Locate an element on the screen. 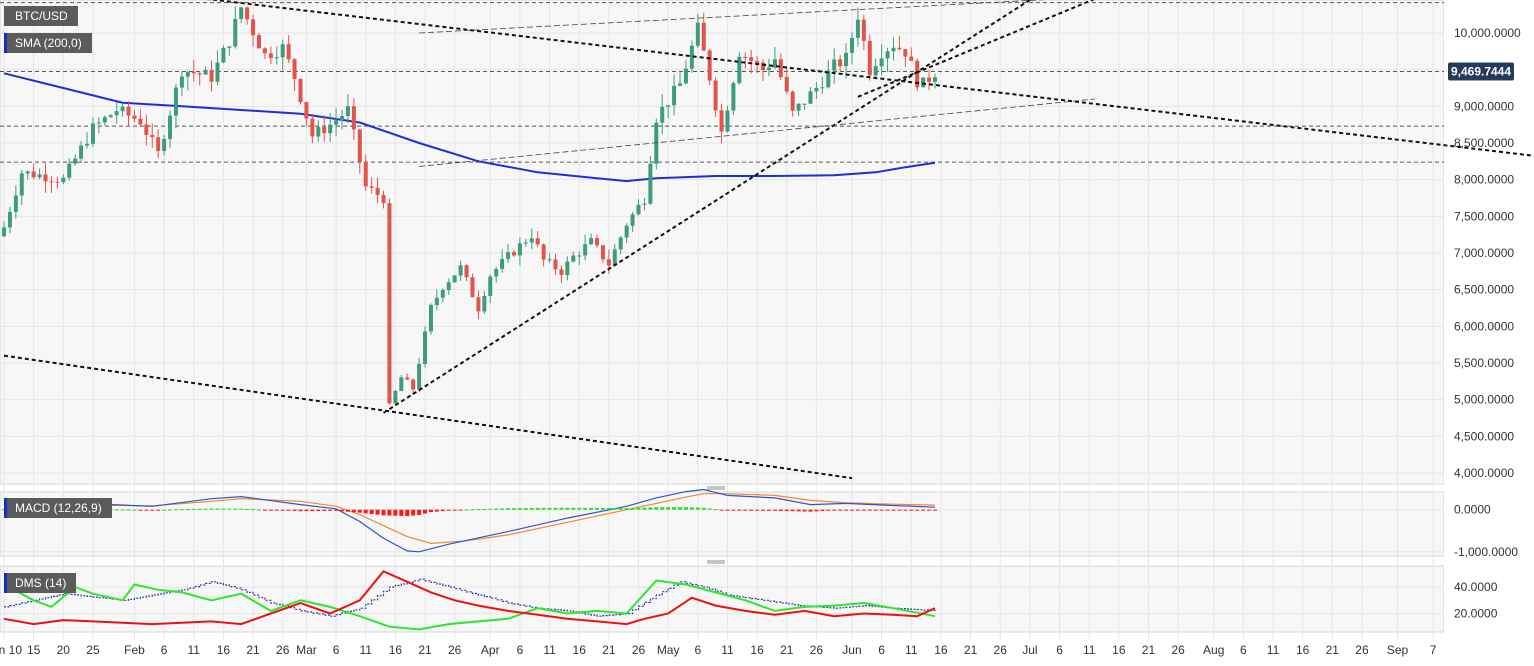  di-minus-line is located at coordinates (469, 598).